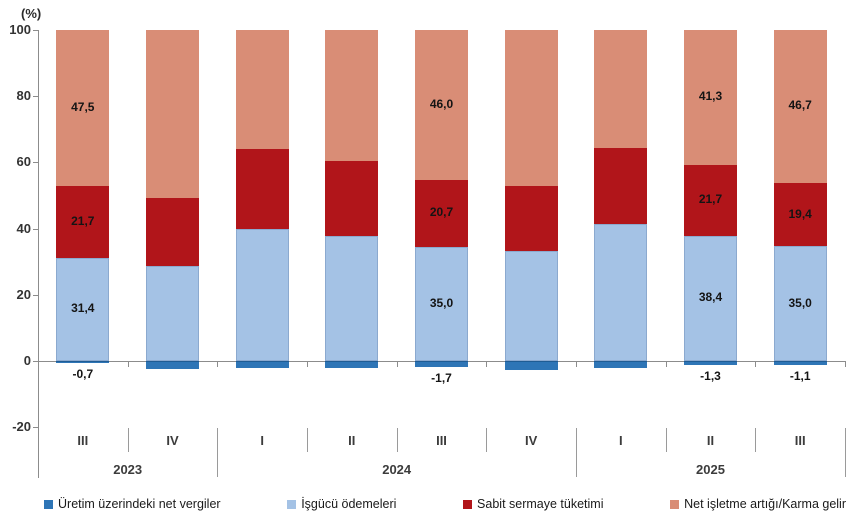  I want to click on legend-label: Net işletme artığı/Karma gelir, so click(765, 504).